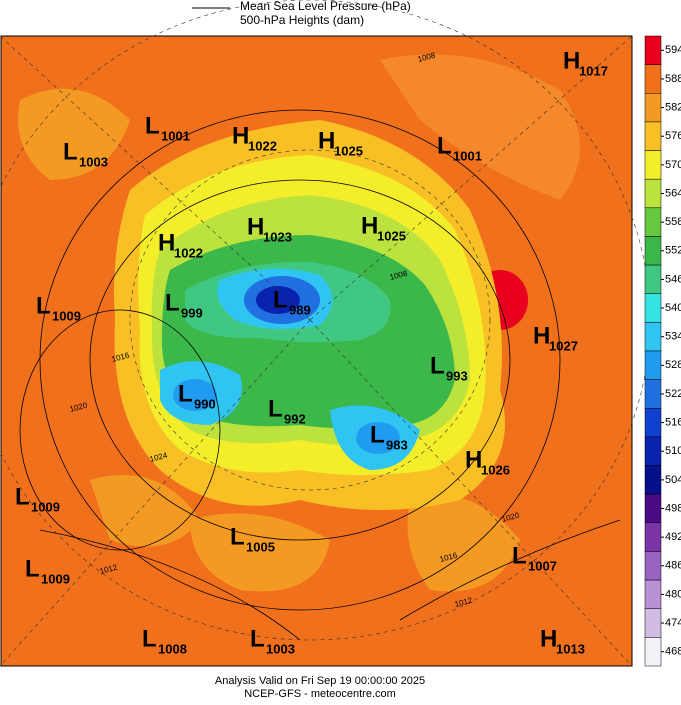  I want to click on center-pressure: 1017, so click(593, 70).